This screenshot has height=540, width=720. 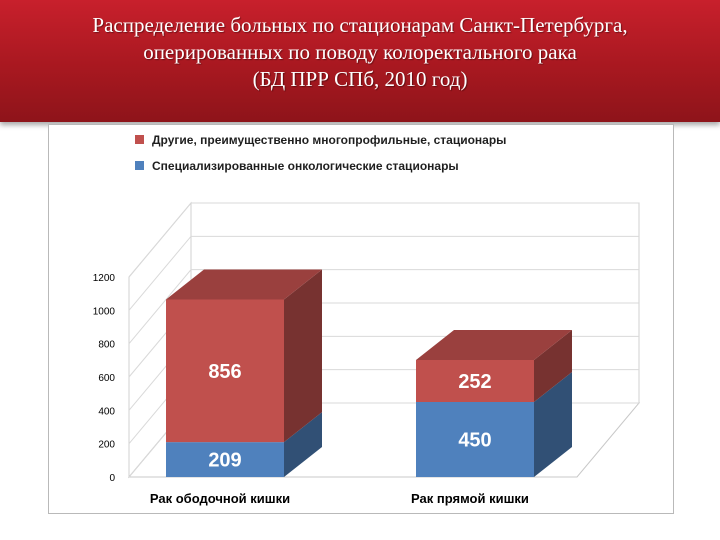 I want to click on x-tick-label: Рак прямой кишки, so click(x=470, y=498).